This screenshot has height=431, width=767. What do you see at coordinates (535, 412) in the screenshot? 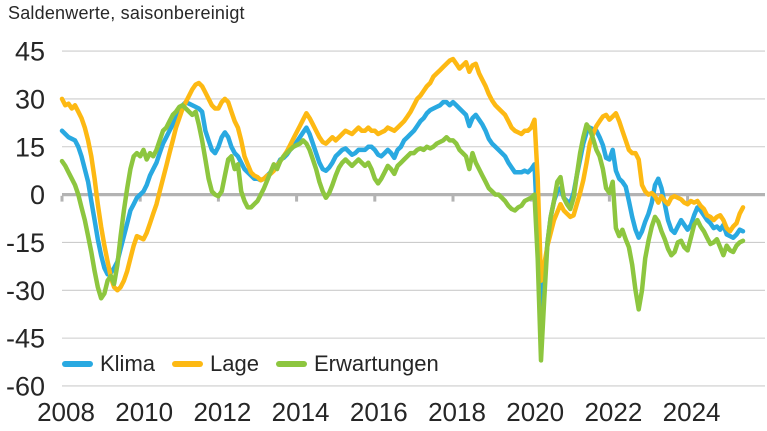
I see `svg-text: 2020` at bounding box center [535, 412].